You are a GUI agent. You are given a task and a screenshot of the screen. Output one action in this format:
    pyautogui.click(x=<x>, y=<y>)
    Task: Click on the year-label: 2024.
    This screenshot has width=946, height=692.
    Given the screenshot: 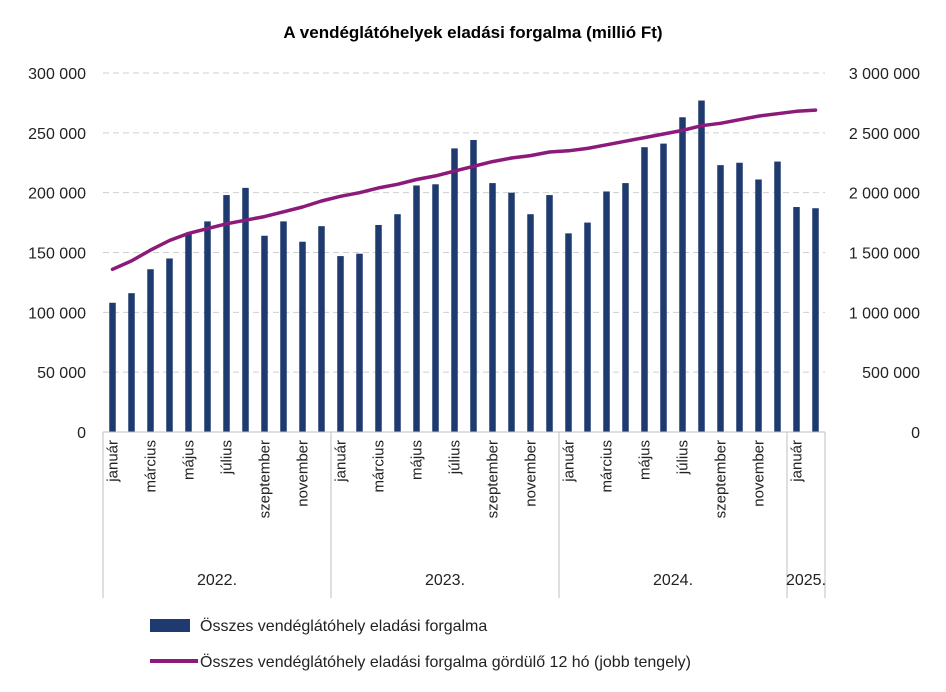 What is the action you would take?
    pyautogui.click(x=673, y=580)
    